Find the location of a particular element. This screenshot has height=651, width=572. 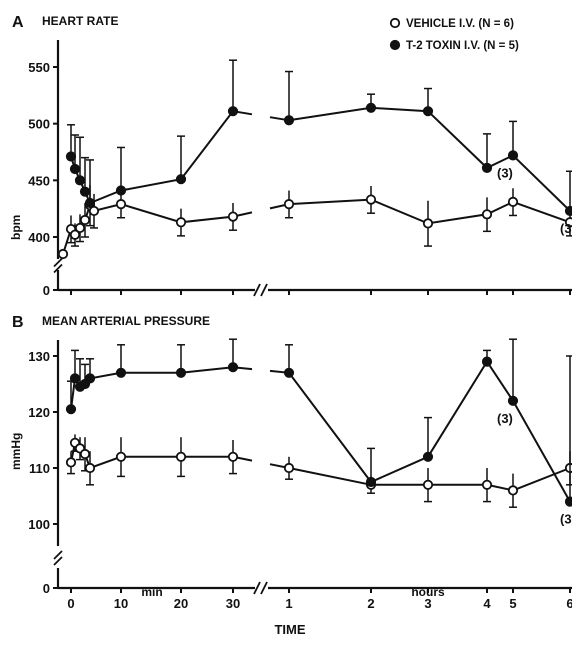

panel-b-ytick-label-120: 120 is located at coordinates (39, 412).